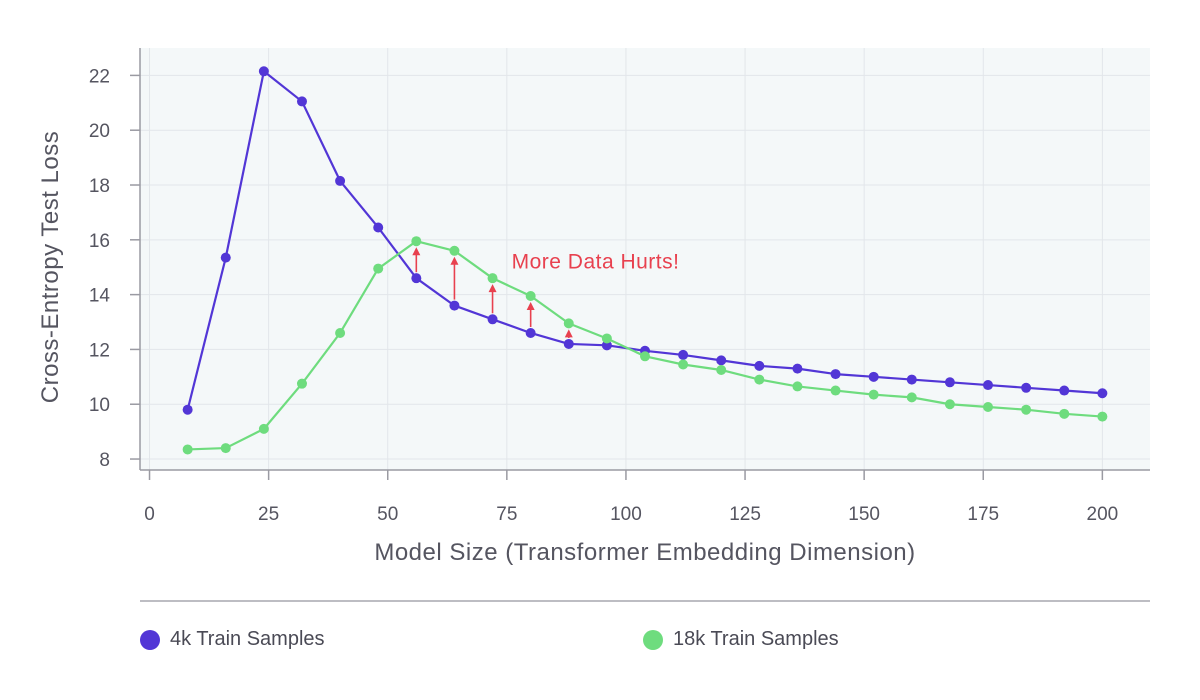 The height and width of the screenshot is (700, 1200). What do you see at coordinates (626, 514) in the screenshot?
I see `x-tick-label: 100` at bounding box center [626, 514].